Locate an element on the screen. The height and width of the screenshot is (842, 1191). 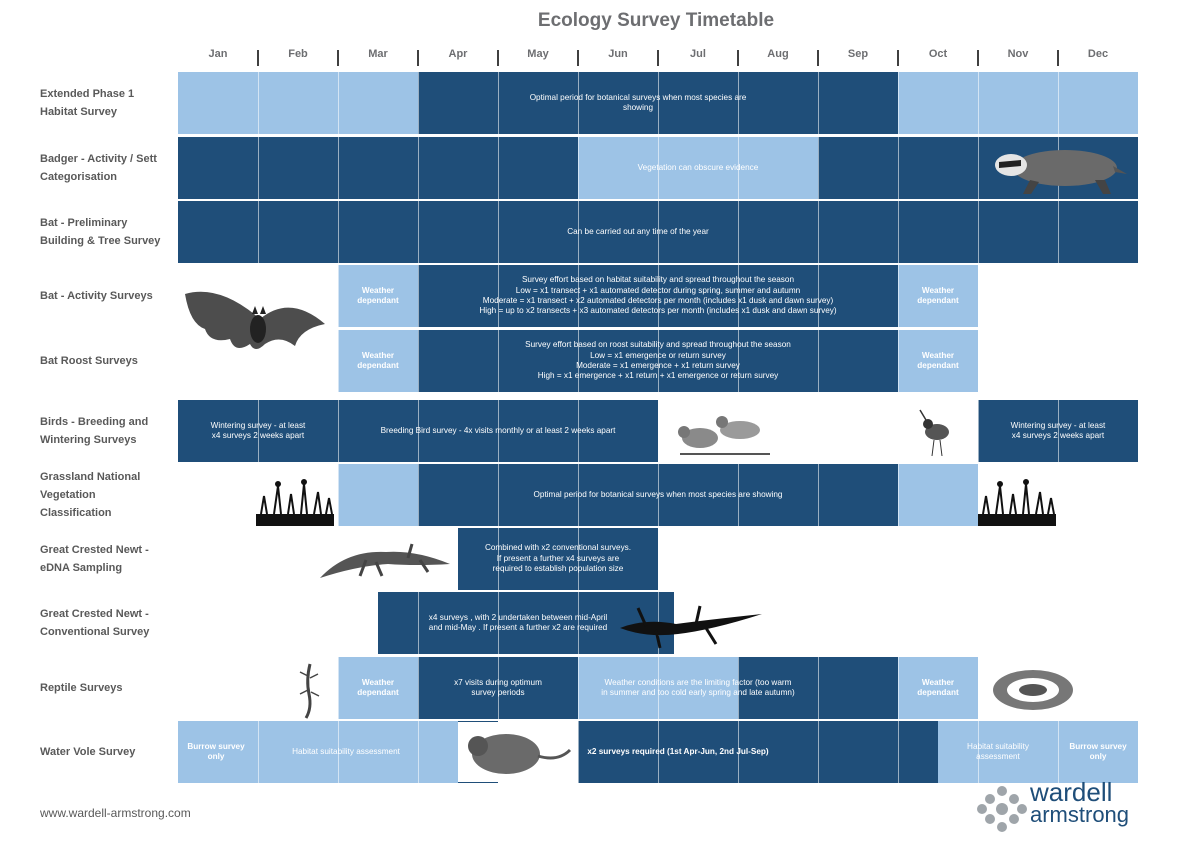
schedule-note: Habitat suitability assessment is located at coordinates (998, 751).